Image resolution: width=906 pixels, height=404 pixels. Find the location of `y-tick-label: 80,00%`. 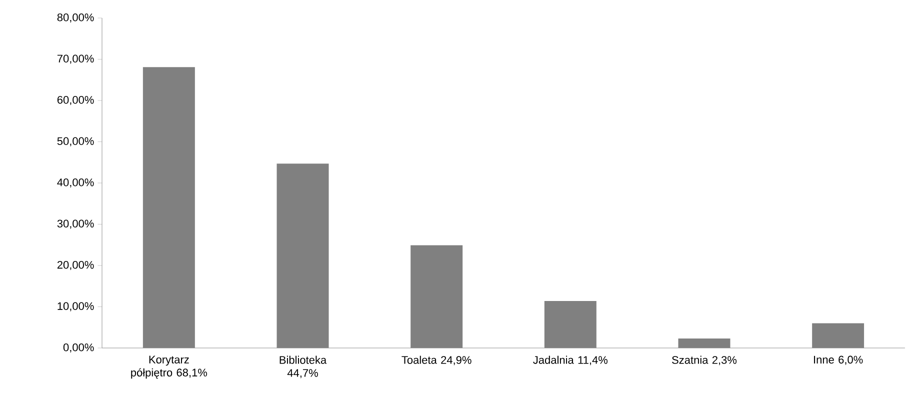

y-tick-label: 80,00% is located at coordinates (75, 18).